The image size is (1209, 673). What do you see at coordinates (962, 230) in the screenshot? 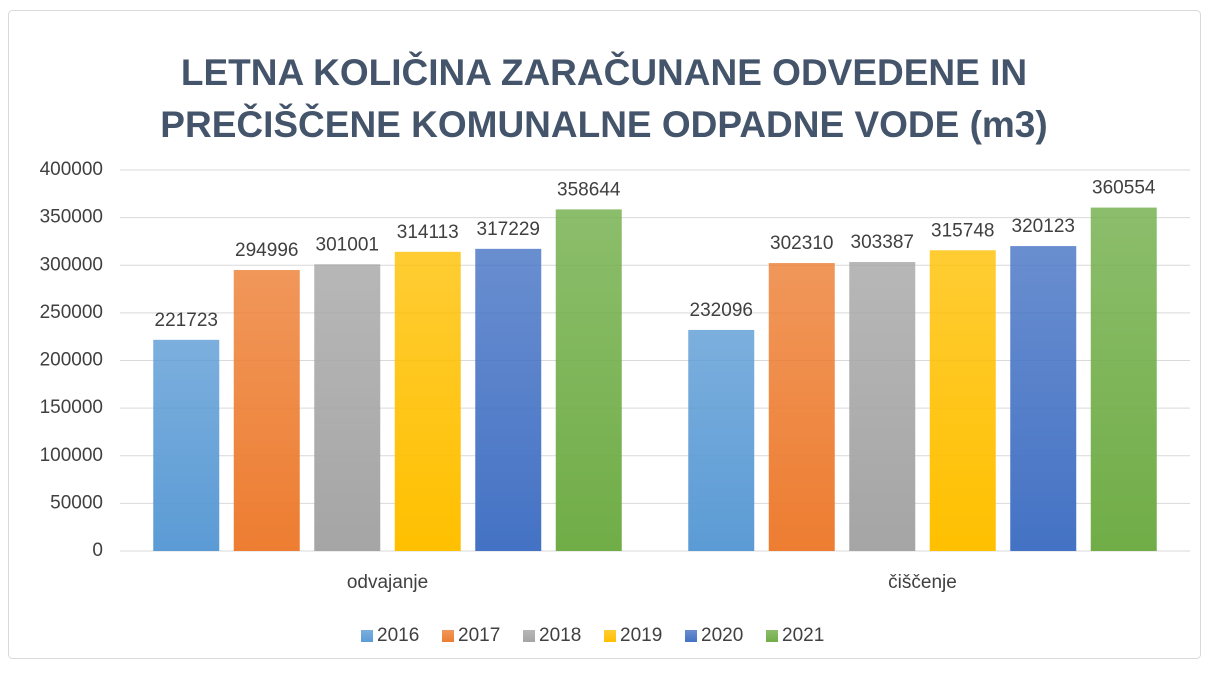
I see `data-label: 315748` at bounding box center [962, 230].